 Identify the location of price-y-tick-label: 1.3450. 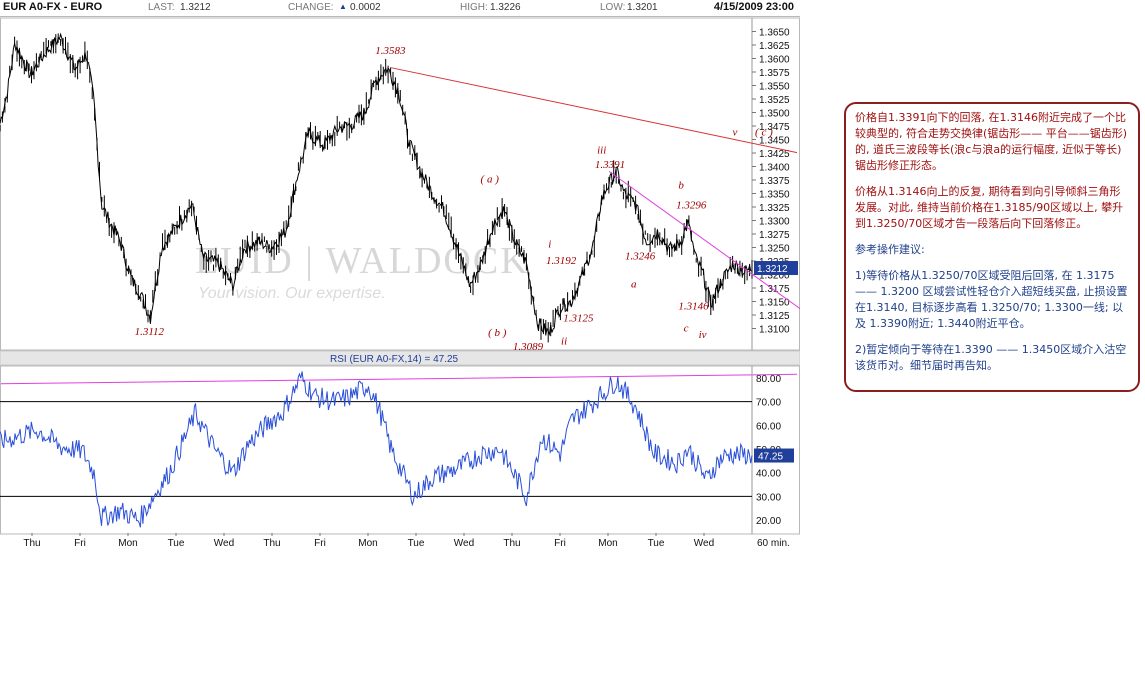
(774, 141).